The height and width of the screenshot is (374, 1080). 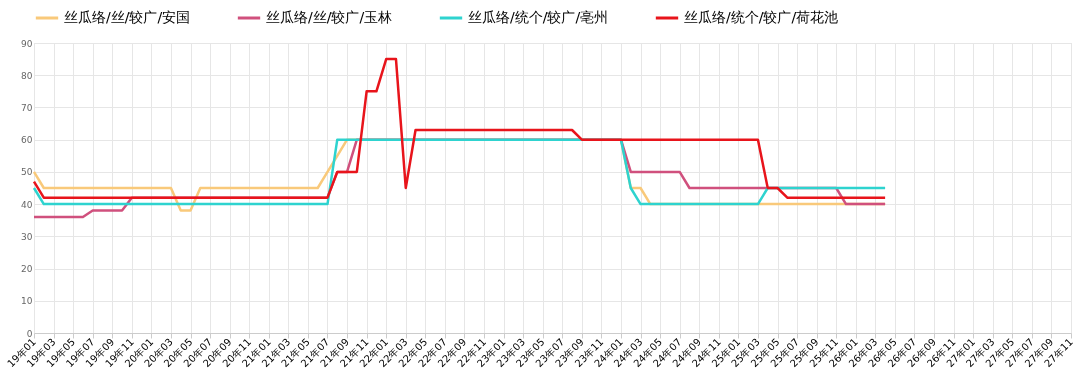 What do you see at coordinates (29, 333) in the screenshot?
I see `y-tick-label: 0` at bounding box center [29, 333].